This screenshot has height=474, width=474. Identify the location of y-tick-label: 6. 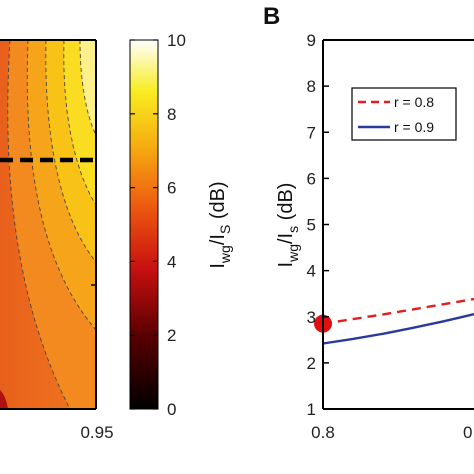
(311, 178).